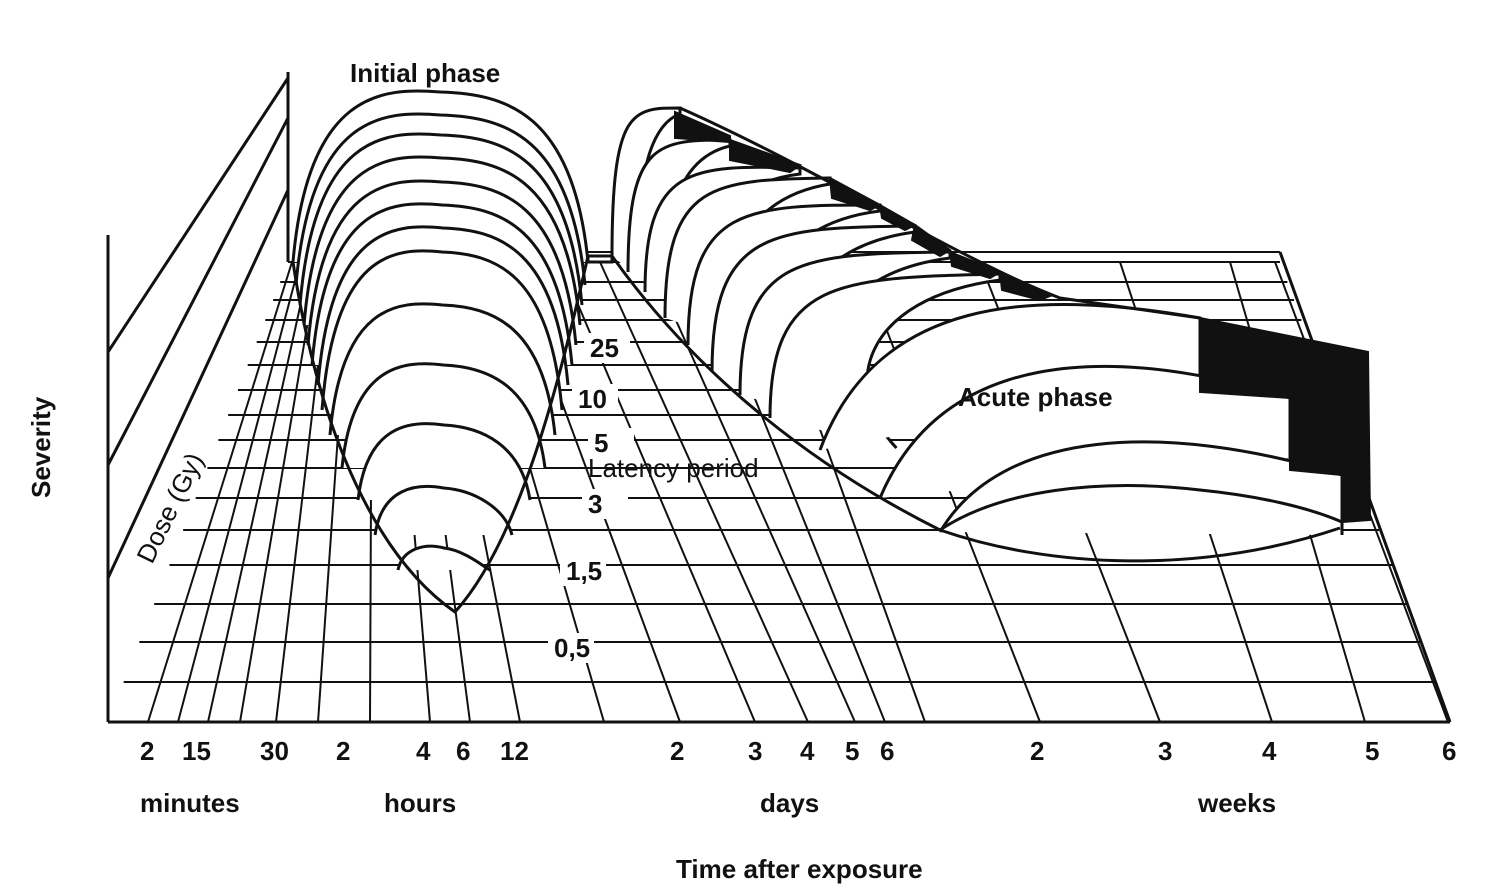  Describe the element at coordinates (1037, 751) in the screenshot. I see `weeks-tick-label: 2` at that location.